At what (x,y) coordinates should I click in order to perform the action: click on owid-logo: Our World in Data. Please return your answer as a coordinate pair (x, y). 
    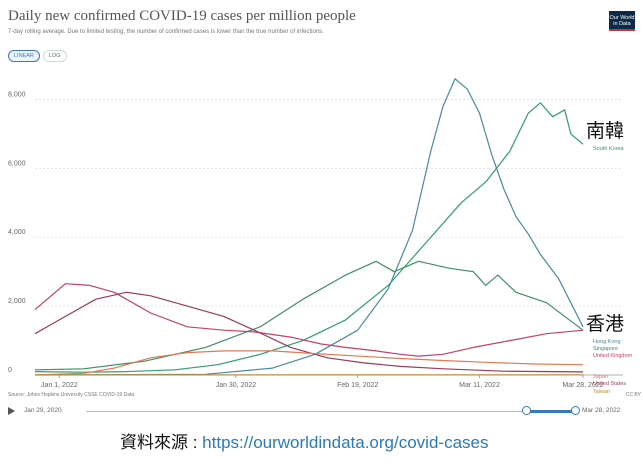
    Looking at the image, I should click on (622, 21).